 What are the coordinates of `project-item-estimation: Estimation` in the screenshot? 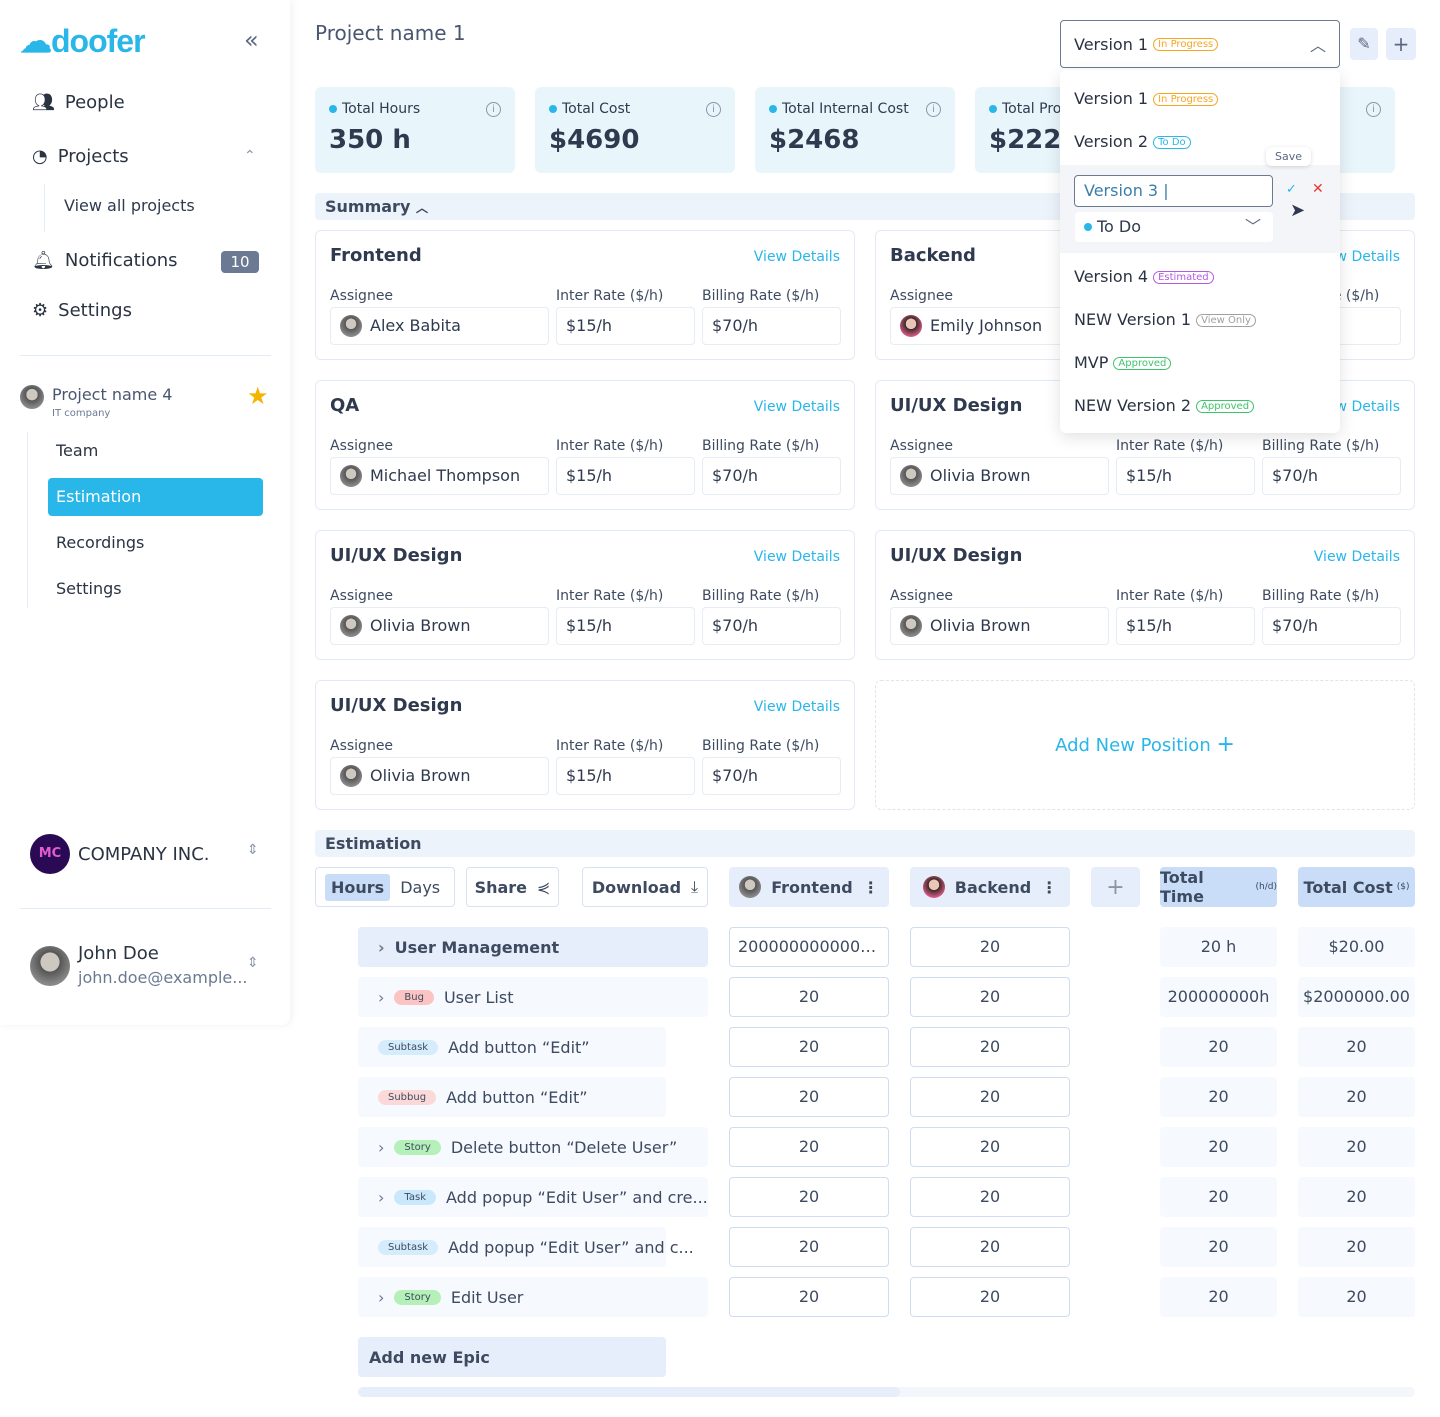 It's located at (155, 497).